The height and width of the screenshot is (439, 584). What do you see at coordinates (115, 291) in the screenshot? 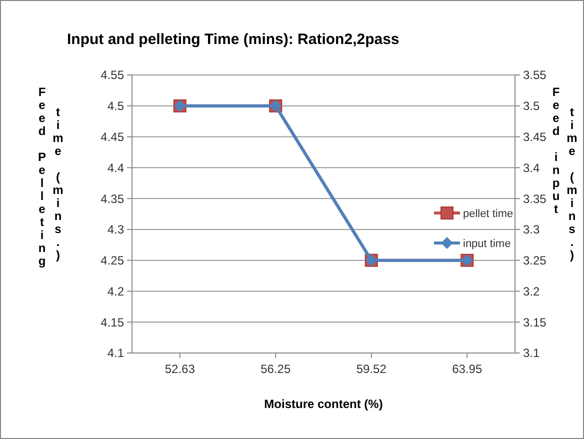
I see `y-tick-label: 4.2` at bounding box center [115, 291].